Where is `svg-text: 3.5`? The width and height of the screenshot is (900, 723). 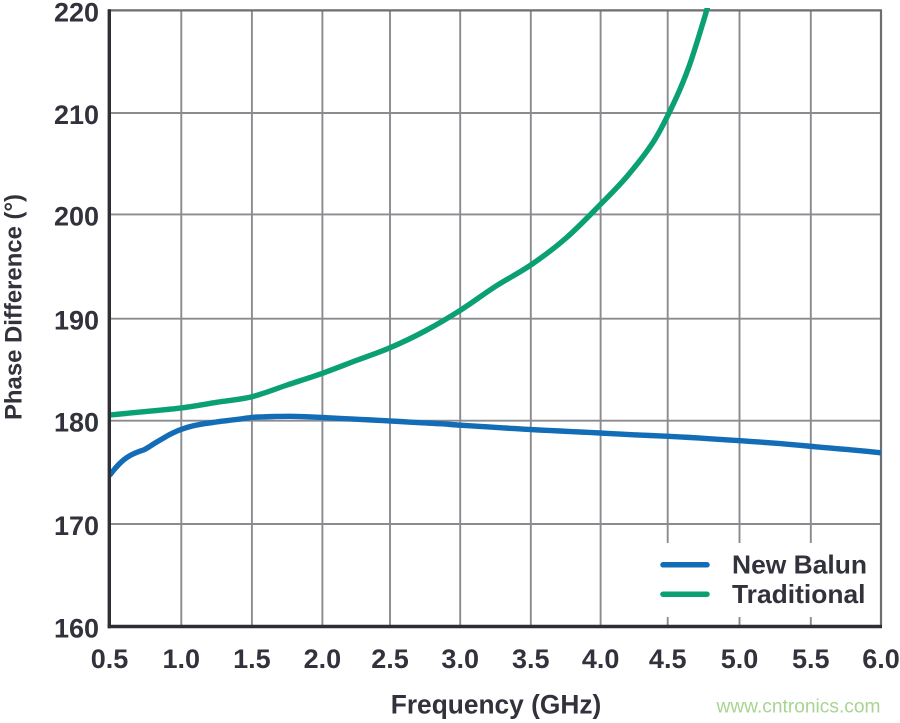
svg-text: 3.5 is located at coordinates (531, 659).